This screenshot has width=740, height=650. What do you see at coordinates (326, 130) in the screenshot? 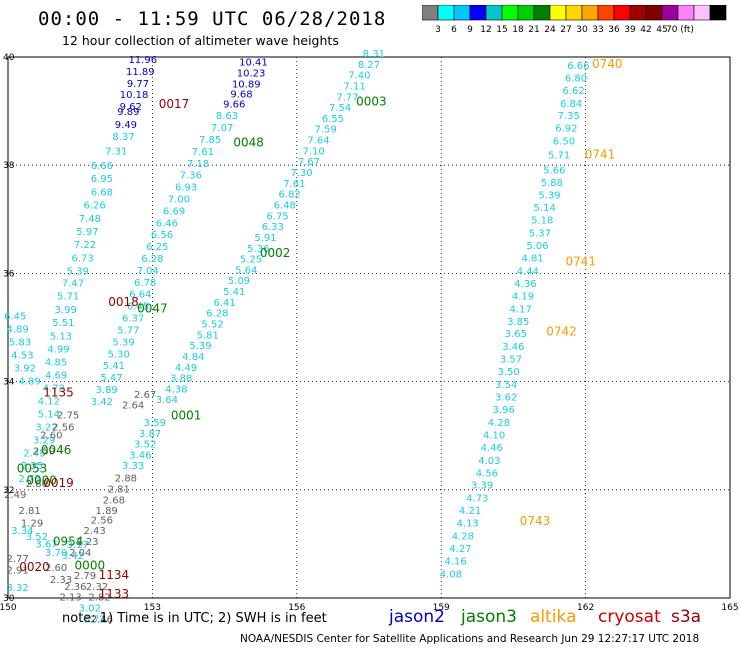
I see `swh-value: 7.59` at bounding box center [326, 130].